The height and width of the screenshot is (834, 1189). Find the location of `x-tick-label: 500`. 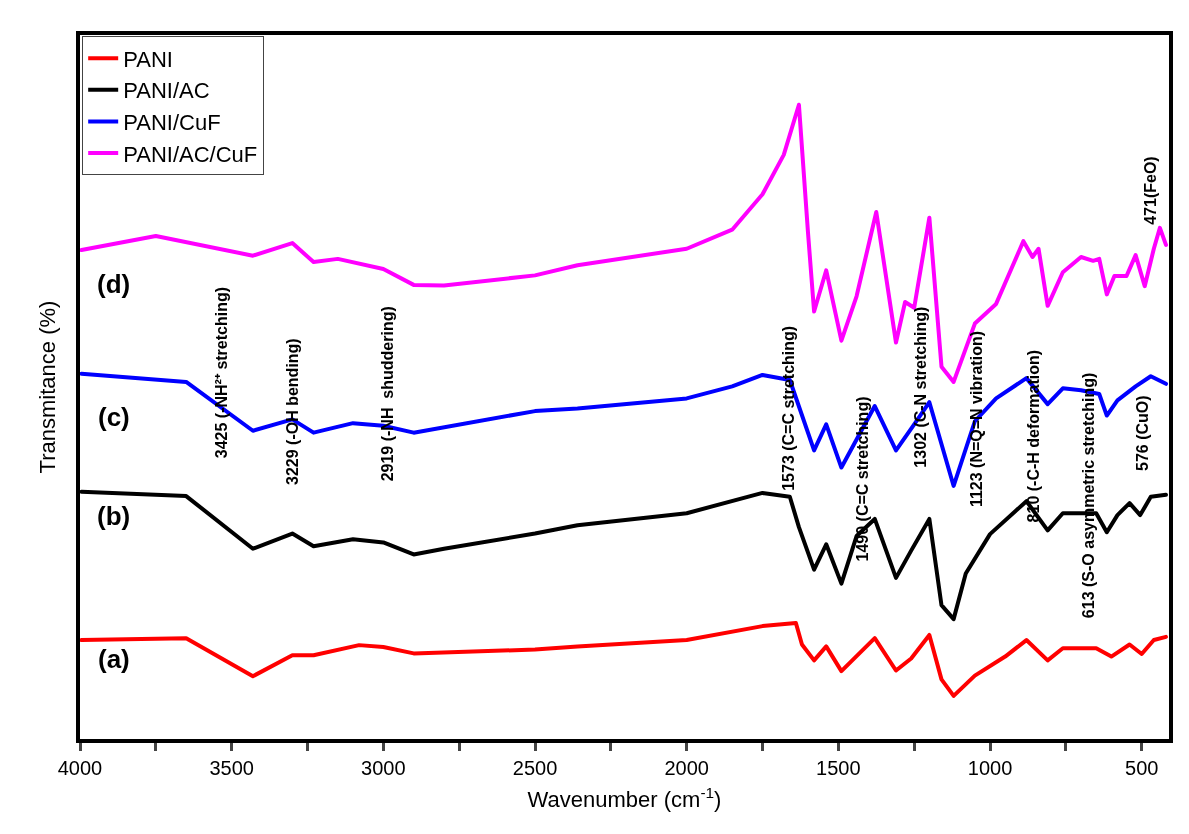

x-tick-label: 500 is located at coordinates (1142, 768).